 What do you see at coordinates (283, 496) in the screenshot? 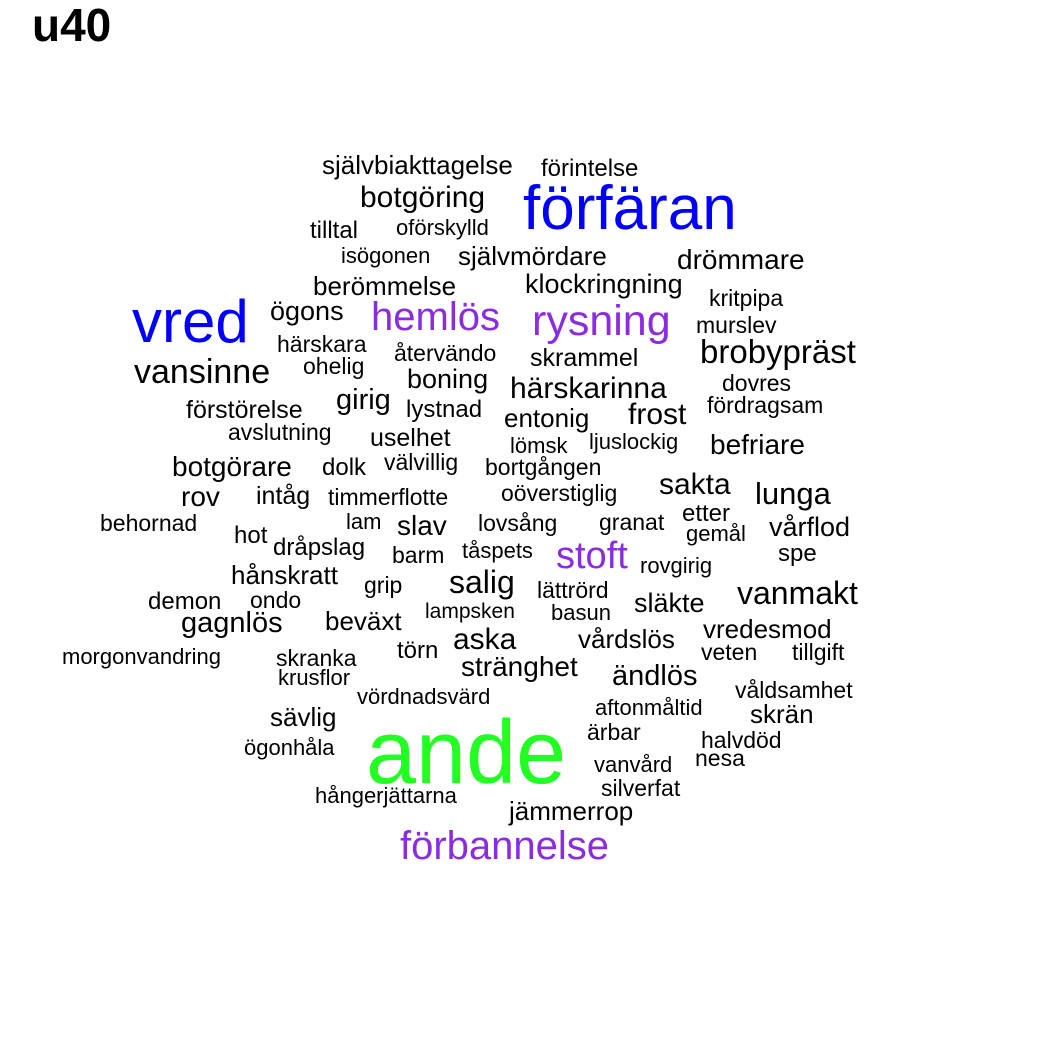
I see `cloud-word-intag: intåg` at bounding box center [283, 496].